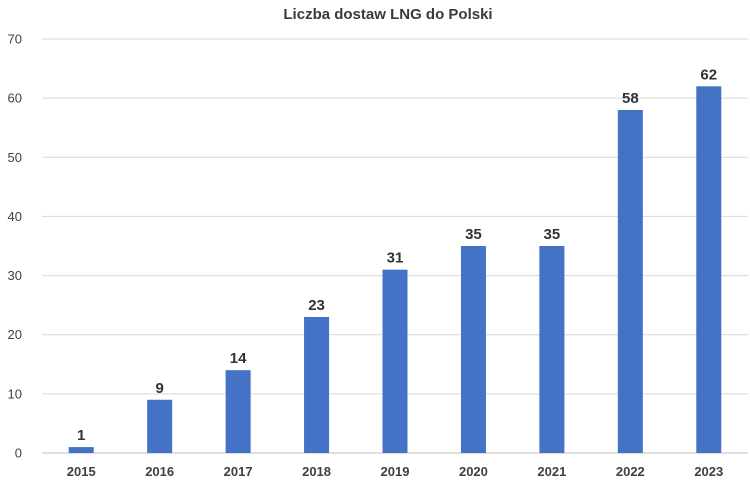  I want to click on x-tick-label: 2019, so click(395, 471).